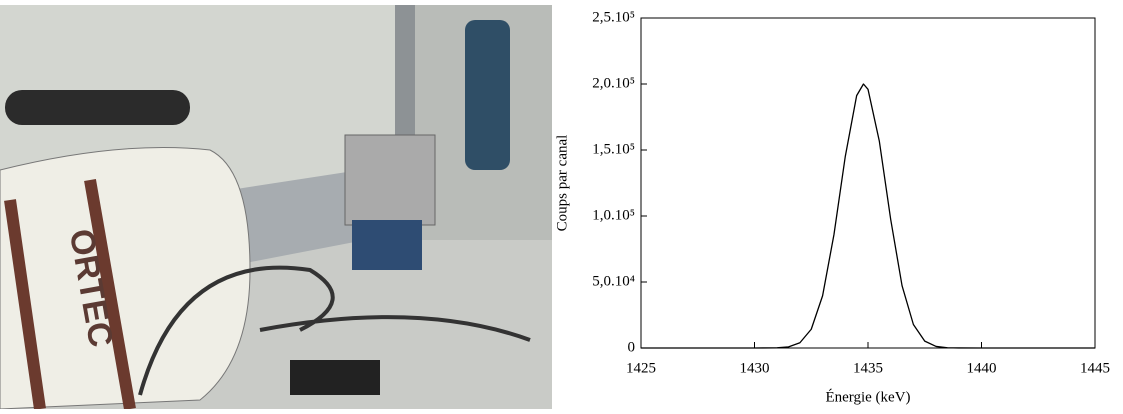  What do you see at coordinates (334, 330) in the screenshot?
I see `cables` at bounding box center [334, 330].